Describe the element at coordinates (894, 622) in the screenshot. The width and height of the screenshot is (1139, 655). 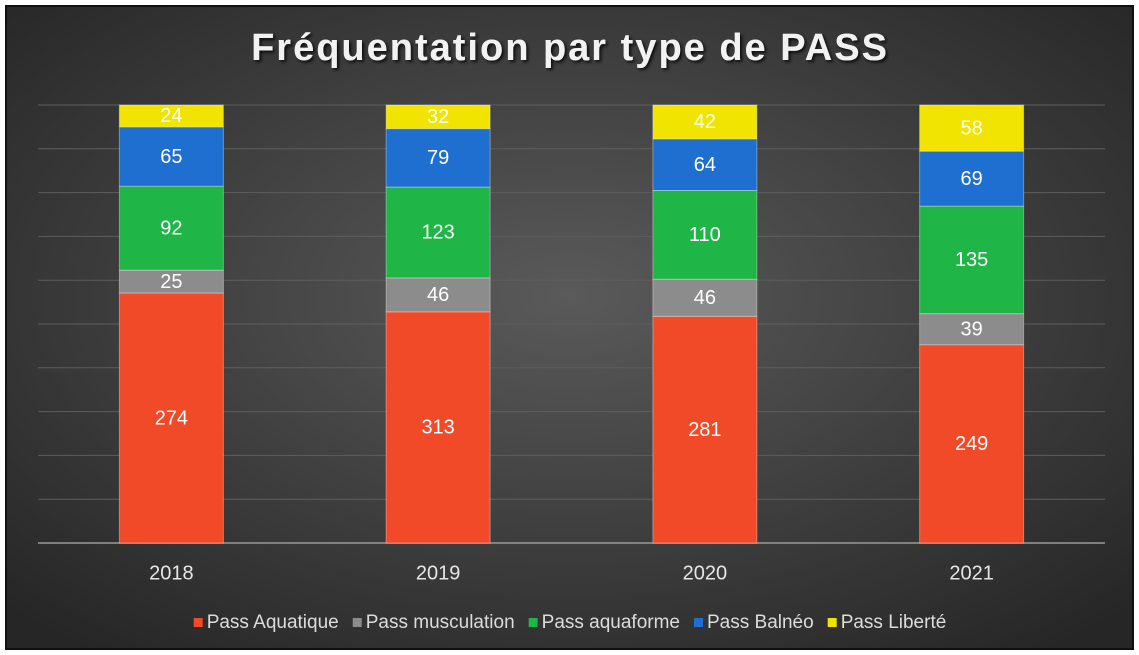
I see `legend-label: Pass Liberté` at that location.